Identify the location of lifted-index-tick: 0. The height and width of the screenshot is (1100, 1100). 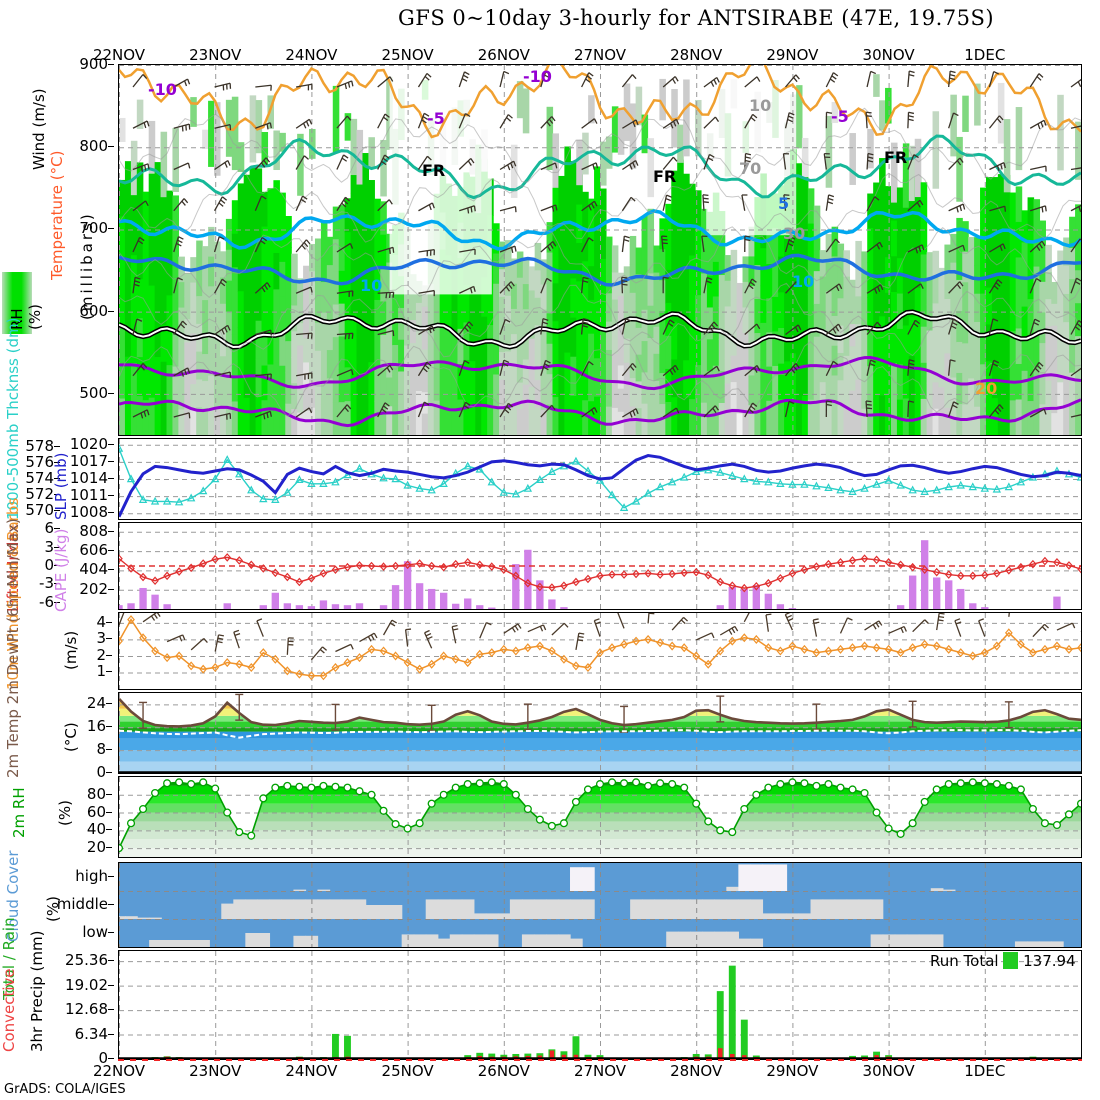
(49, 565).